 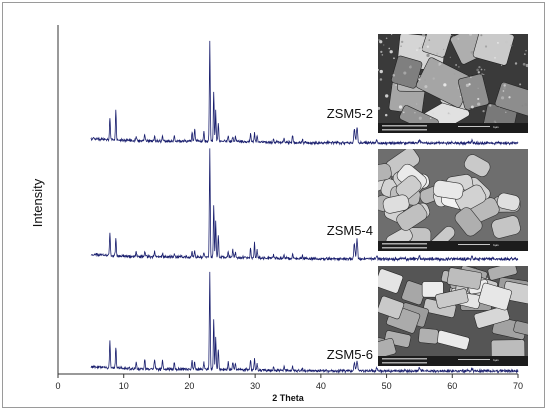 I want to click on x-tick-label: 30, so click(x=255, y=386).